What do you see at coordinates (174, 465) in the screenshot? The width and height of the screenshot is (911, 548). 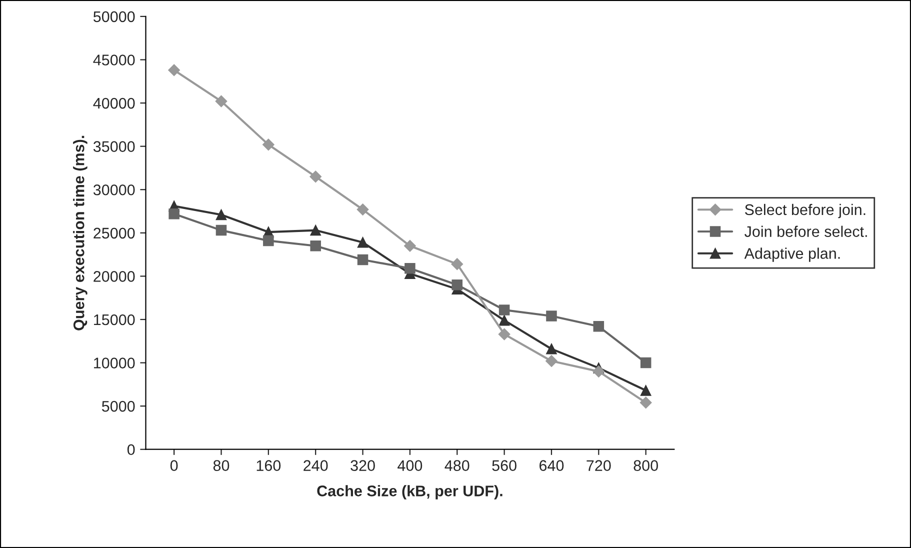 I see `x-tick-label: 0` at bounding box center [174, 465].